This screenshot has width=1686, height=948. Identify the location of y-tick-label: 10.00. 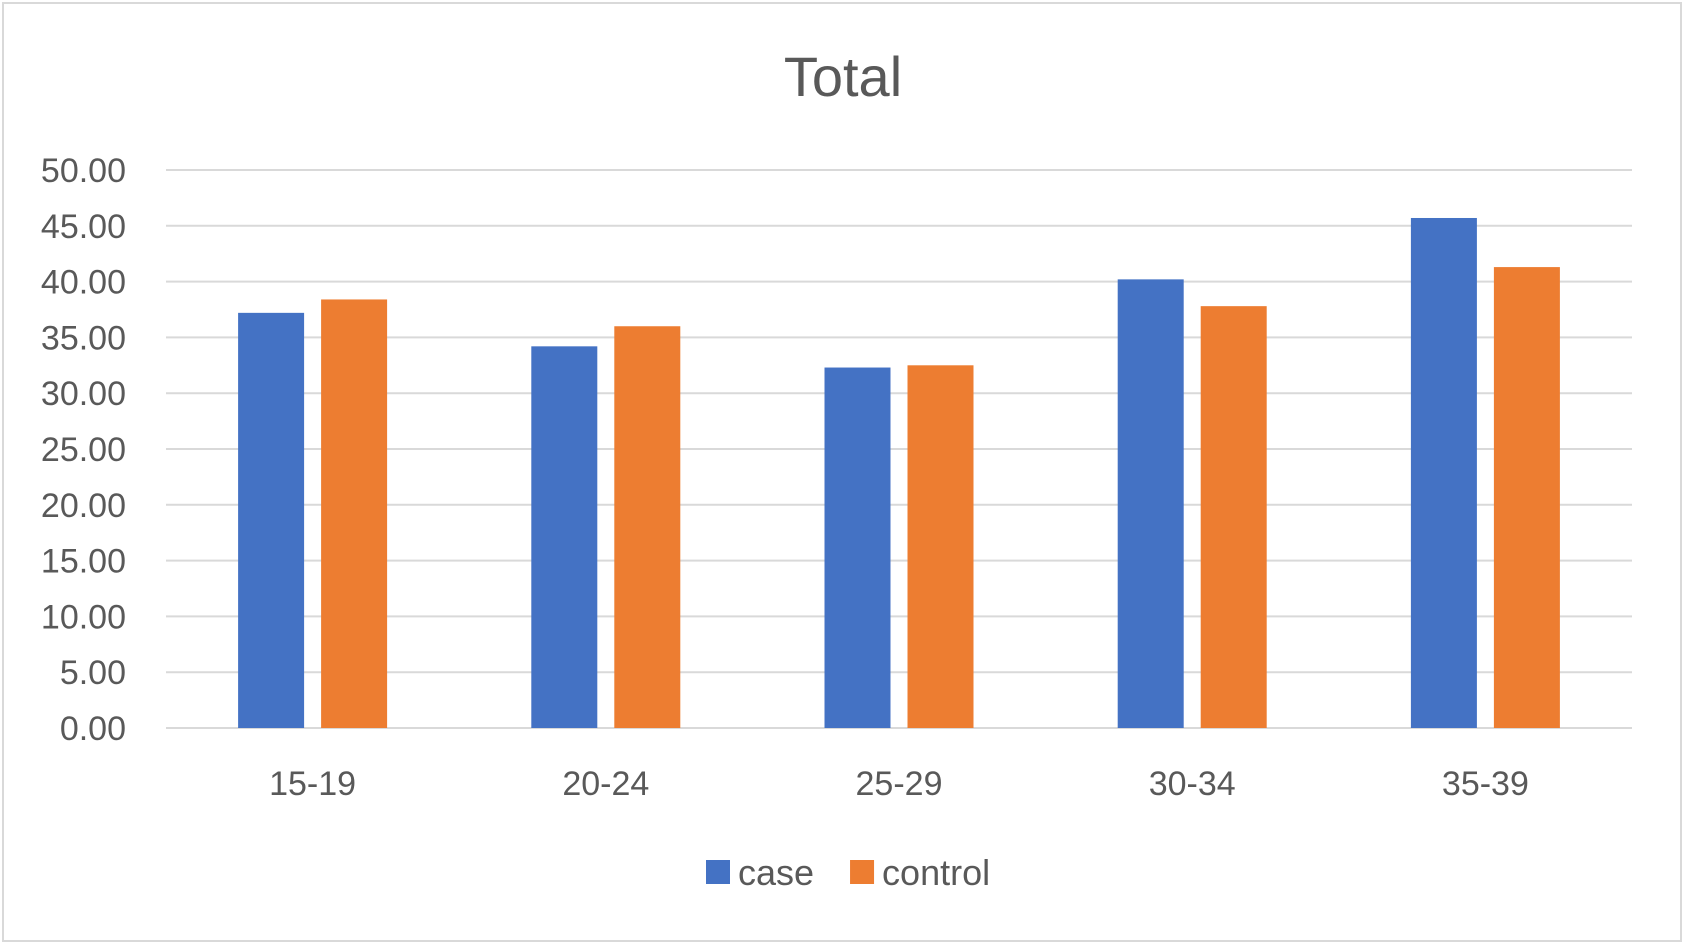
(83, 617).